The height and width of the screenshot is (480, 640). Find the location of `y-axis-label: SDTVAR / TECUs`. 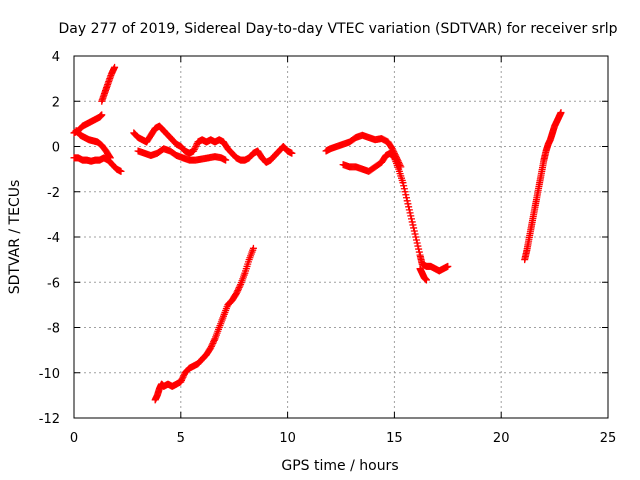

y-axis-label: SDTVAR / TECUs is located at coordinates (15, 237).